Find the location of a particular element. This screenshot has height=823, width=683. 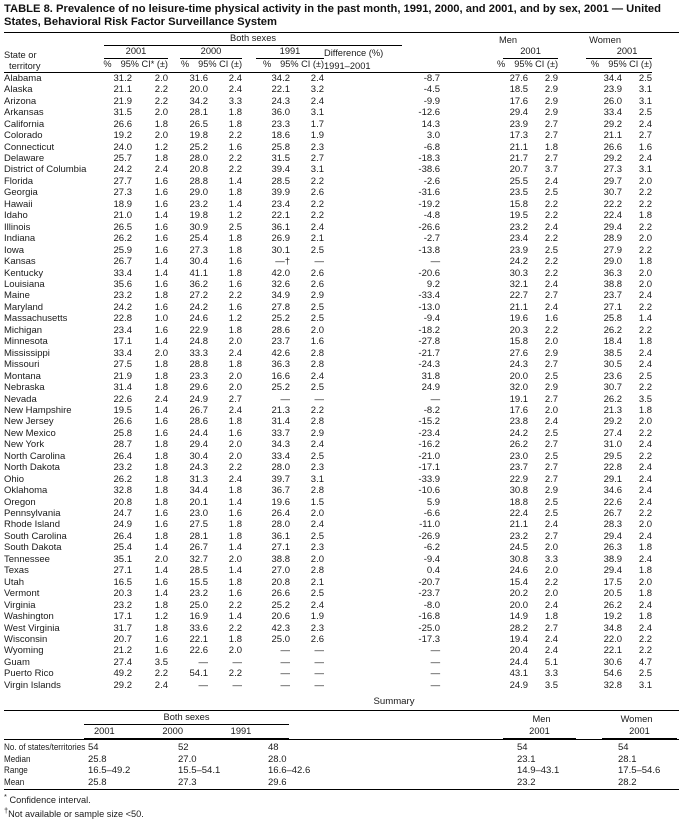

value-cell: 2.8 is located at coordinates (317, 491).